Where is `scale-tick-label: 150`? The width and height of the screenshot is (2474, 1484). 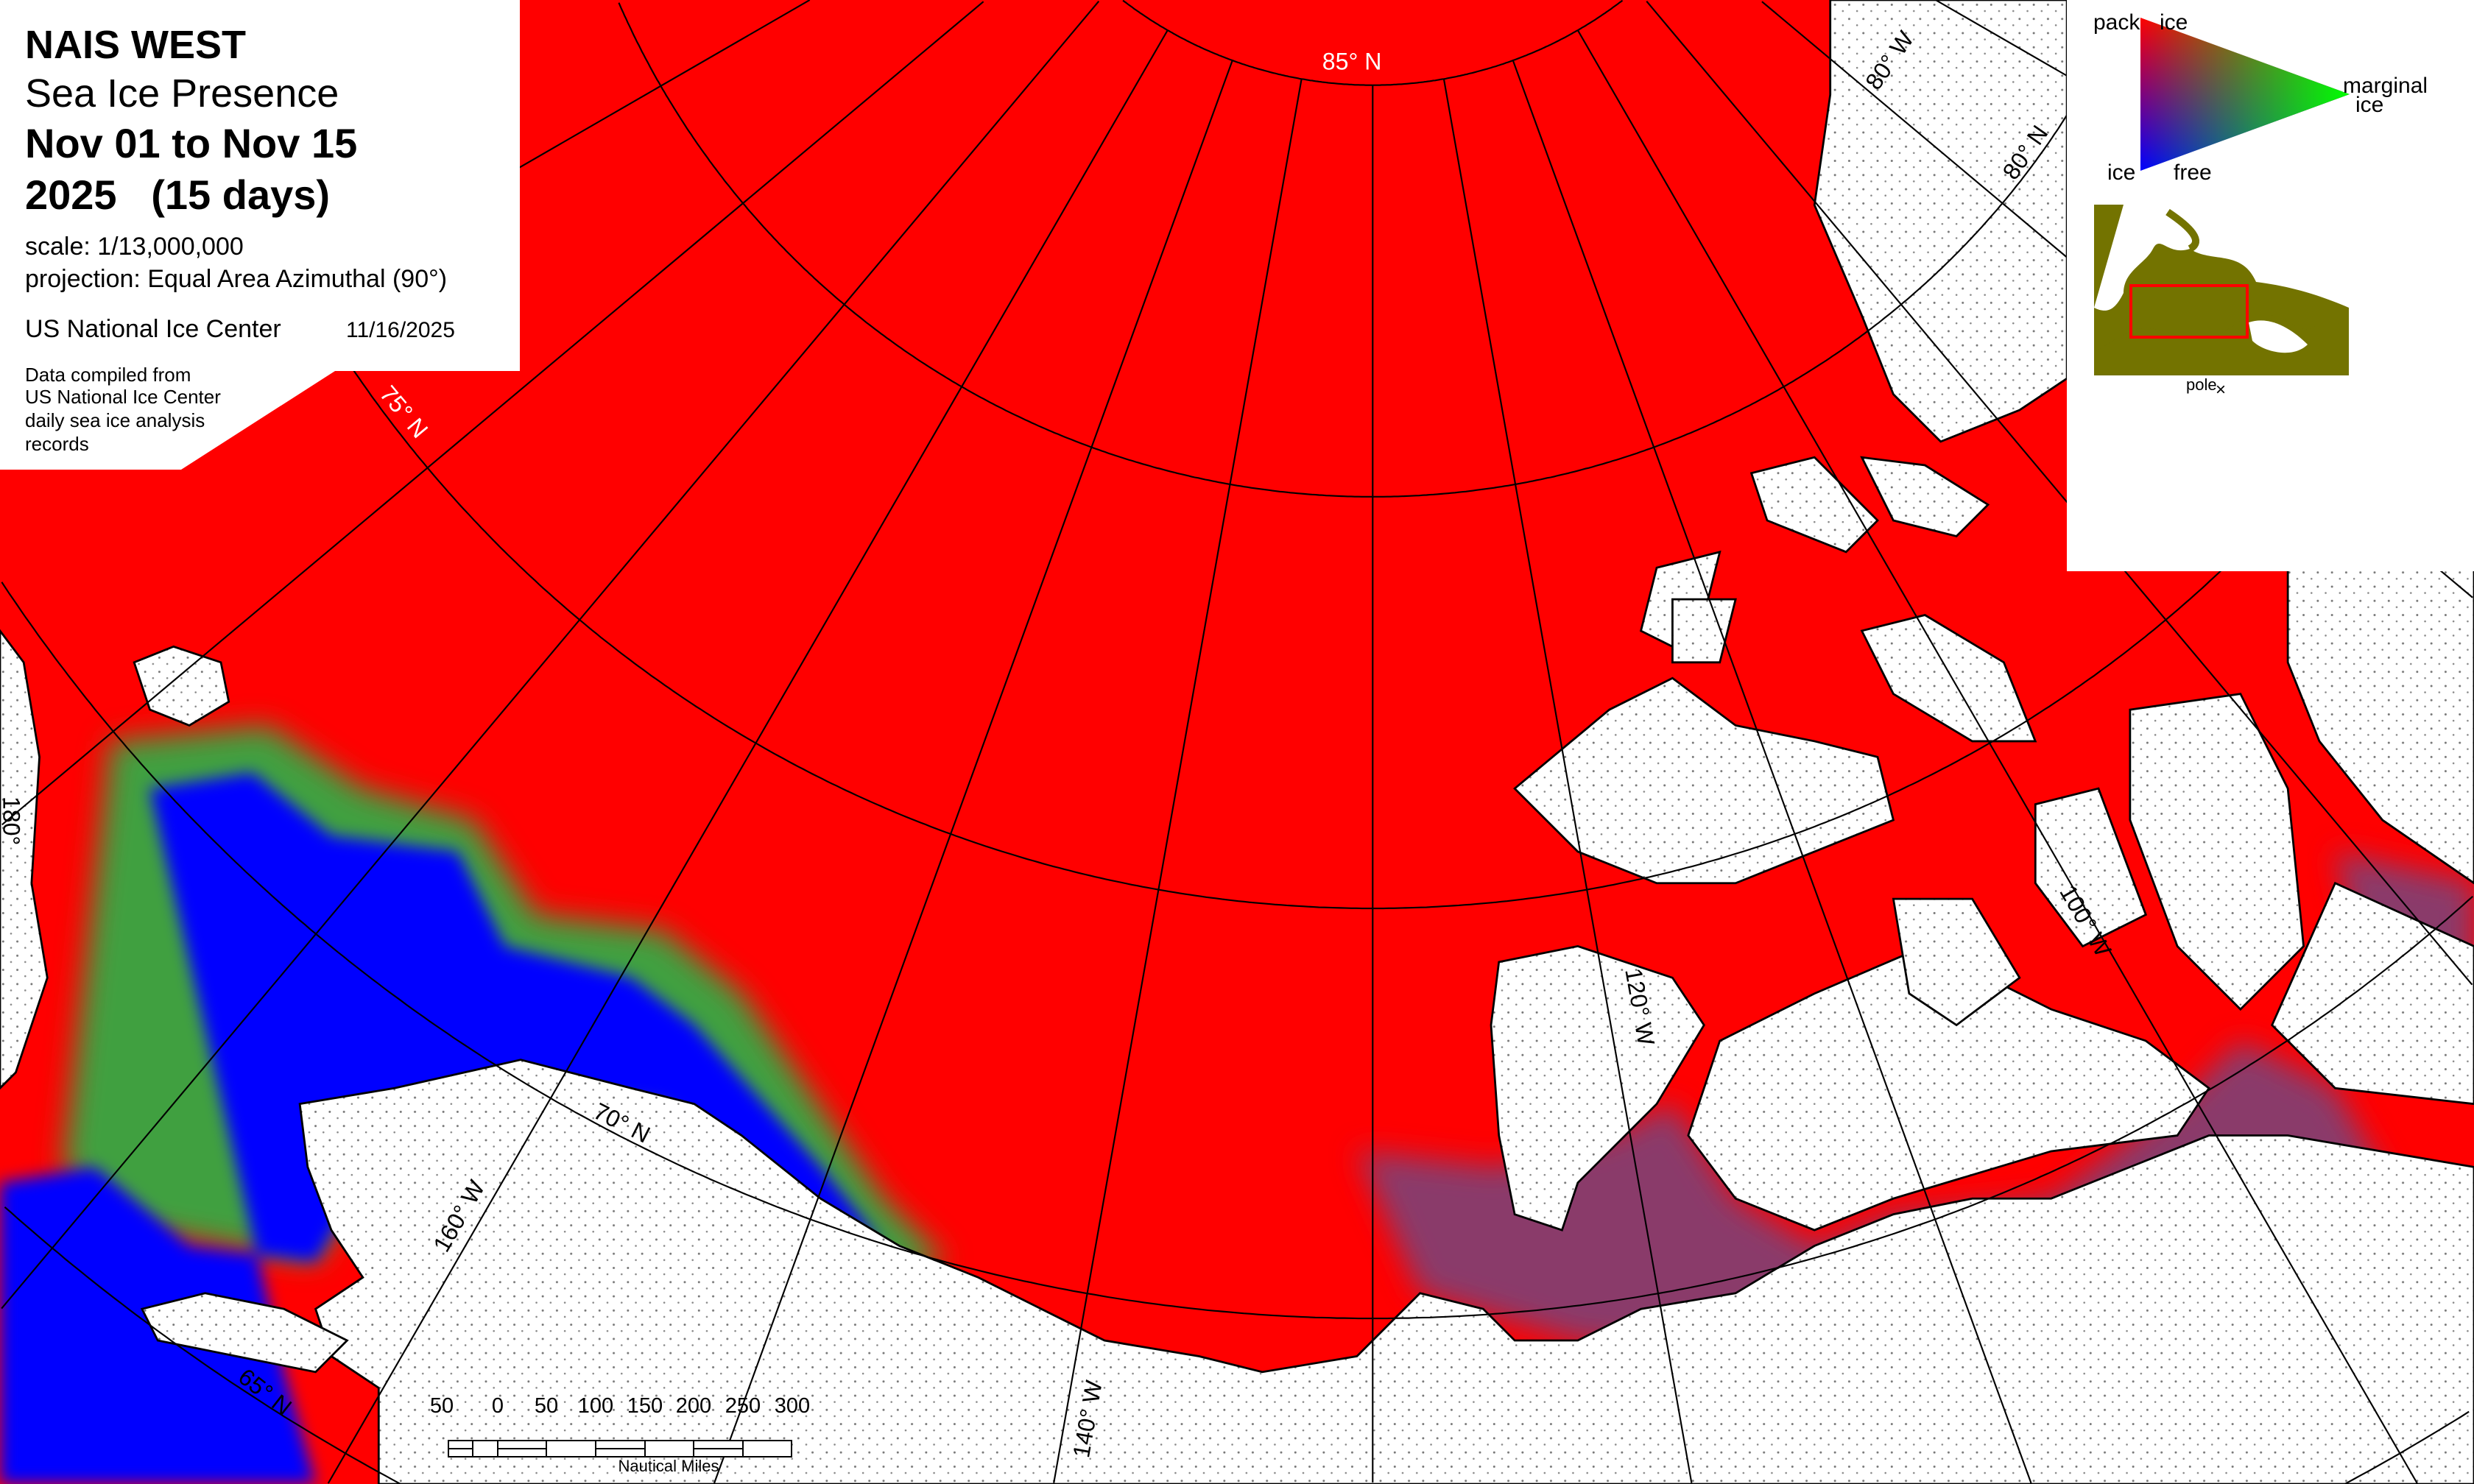
scale-tick-label: 150 is located at coordinates (645, 1406).